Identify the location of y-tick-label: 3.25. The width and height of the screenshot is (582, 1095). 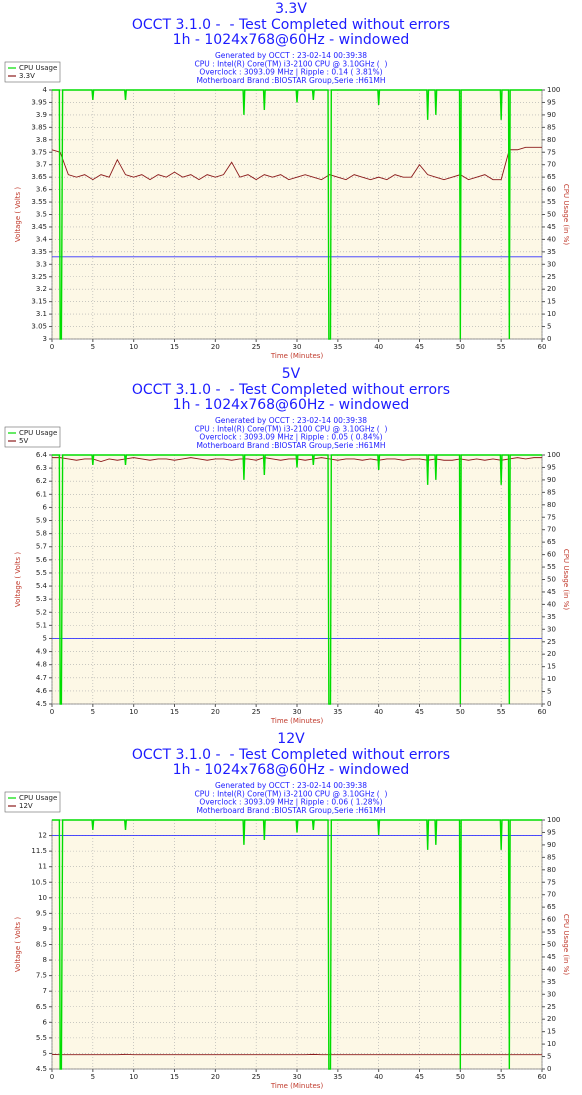
(39, 277).